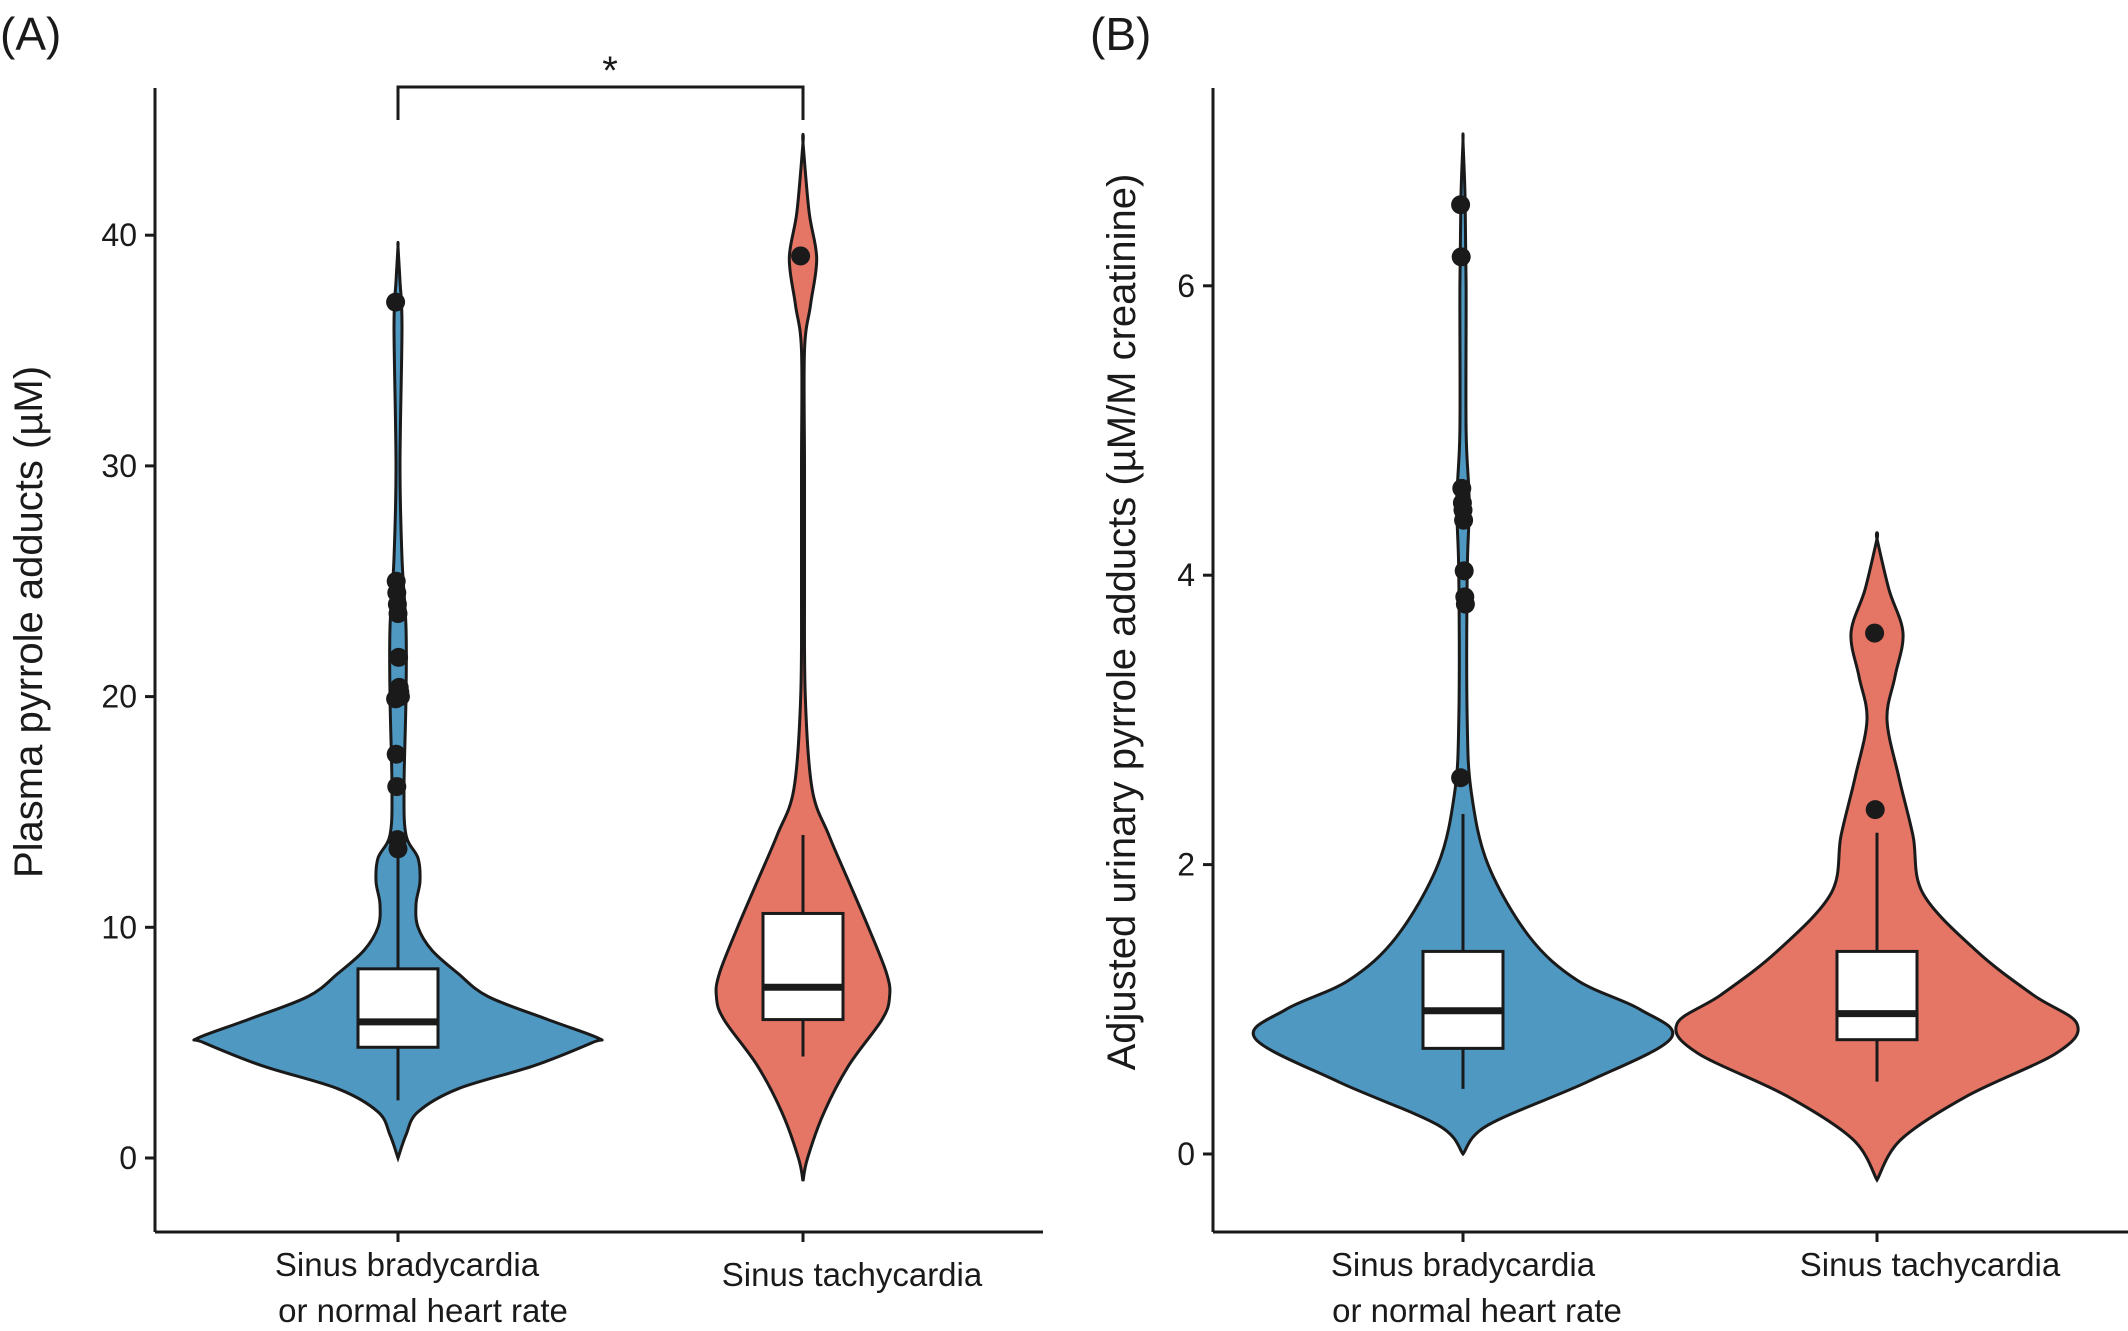  I want to click on panel-a-x-label-0-line2: or normal heart rate, so click(423, 1310).